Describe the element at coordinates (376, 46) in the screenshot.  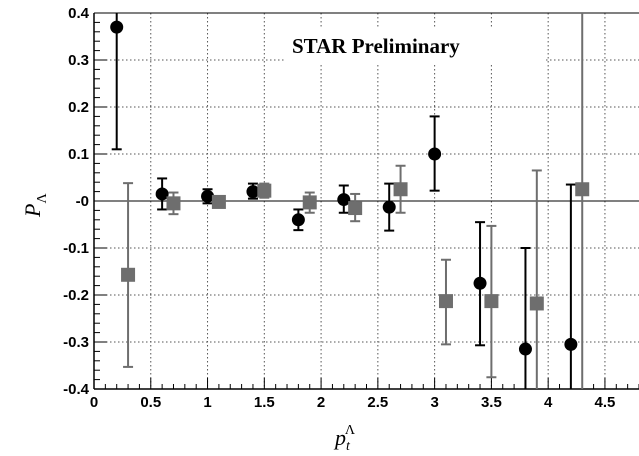
I see `chart-title: STAR Preliminary` at that location.